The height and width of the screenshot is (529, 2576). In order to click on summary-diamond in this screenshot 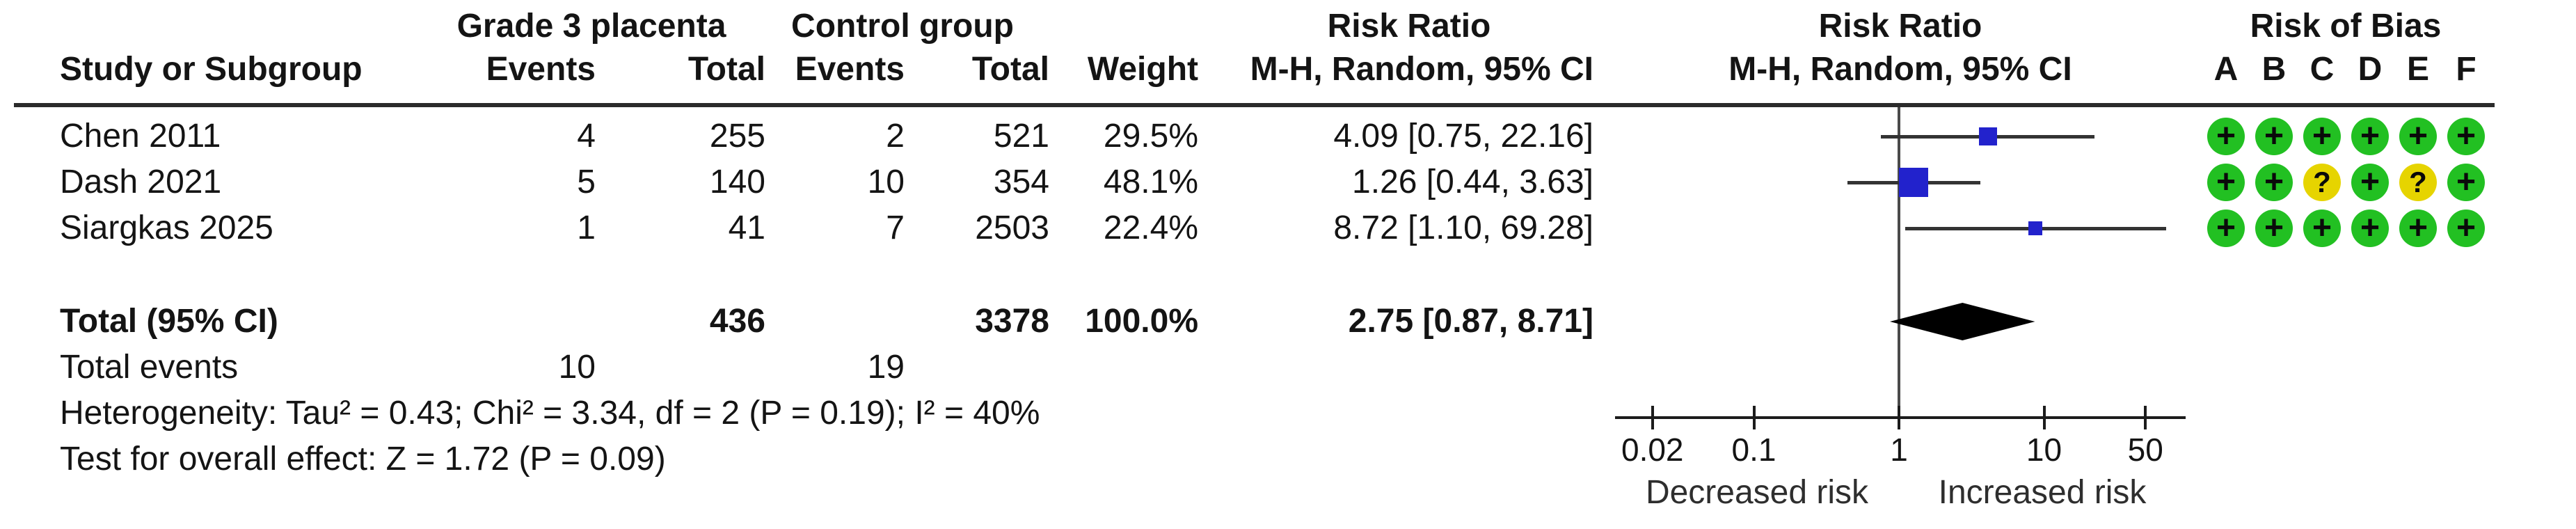, I will do `click(1962, 321)`.